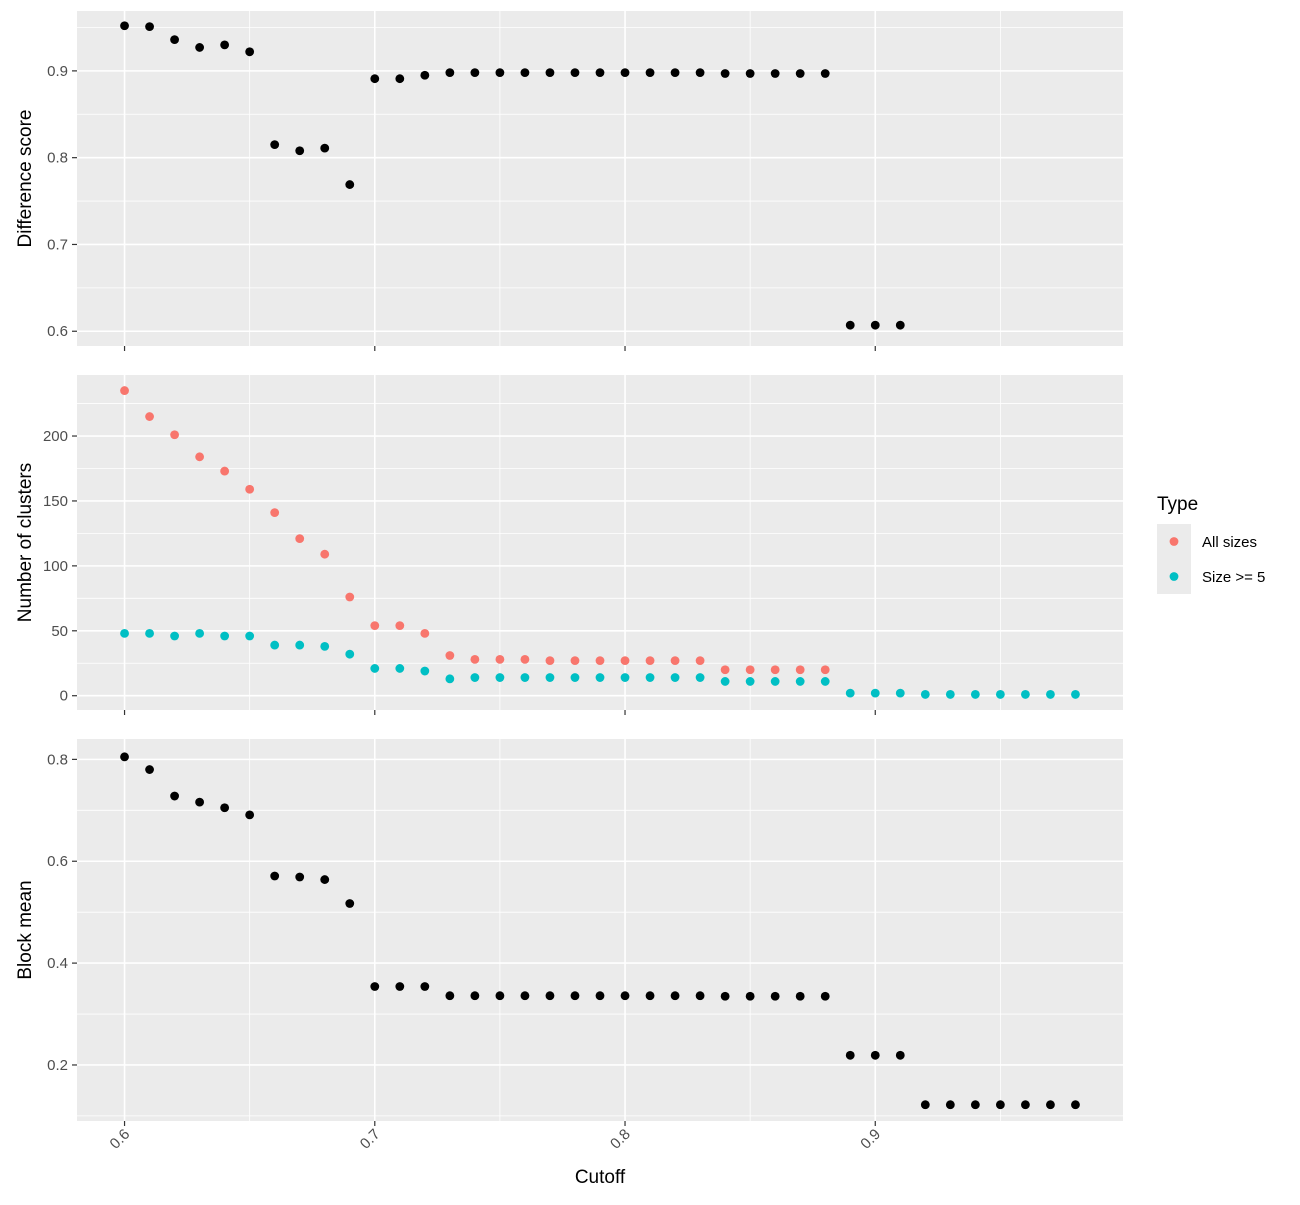  What do you see at coordinates (1233, 577) in the screenshot?
I see `legend-label: Size >= 5` at bounding box center [1233, 577].